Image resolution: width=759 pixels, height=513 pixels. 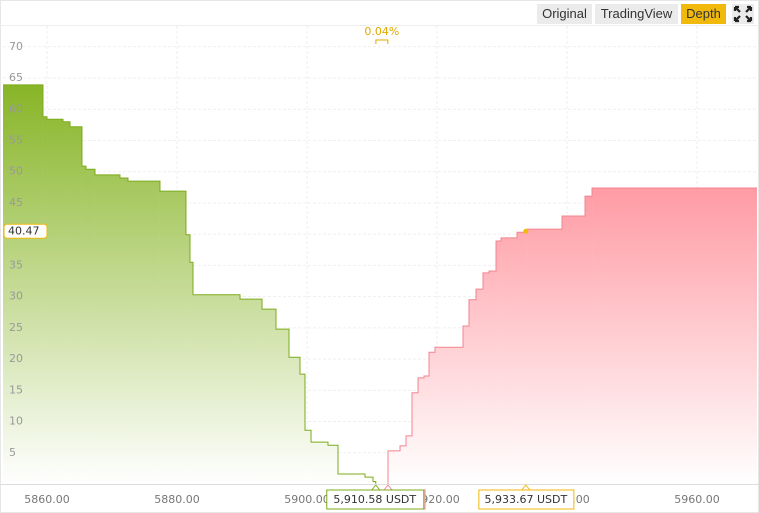 I want to click on crosshair-point, so click(x=526, y=231).